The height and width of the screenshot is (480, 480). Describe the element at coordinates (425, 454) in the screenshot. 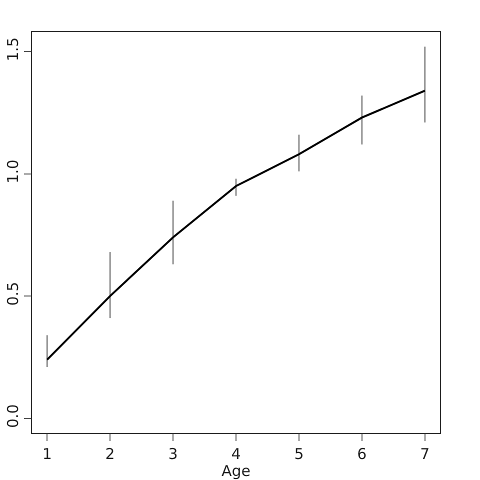

I see `x-tick-label: 7` at that location.